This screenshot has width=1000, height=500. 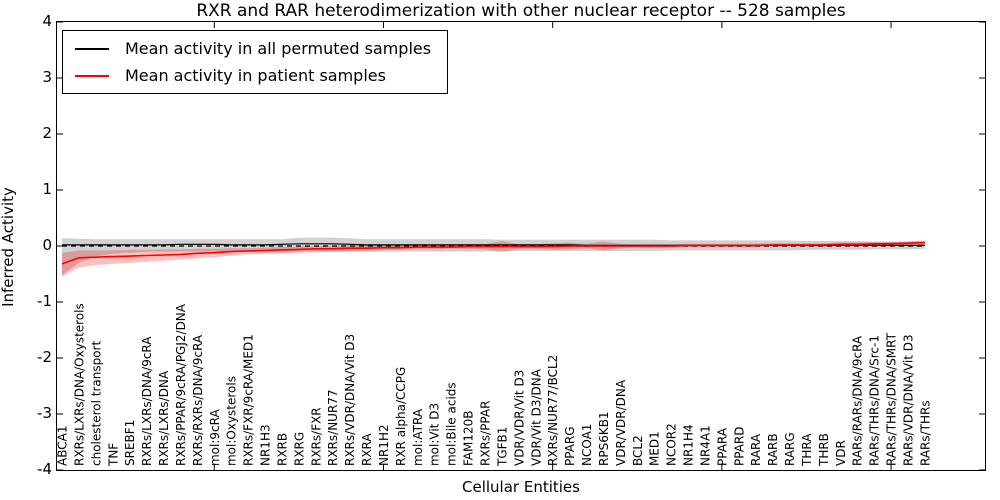 What do you see at coordinates (570, 446) in the screenshot?
I see `x-tick-label: PPARG` at bounding box center [570, 446].